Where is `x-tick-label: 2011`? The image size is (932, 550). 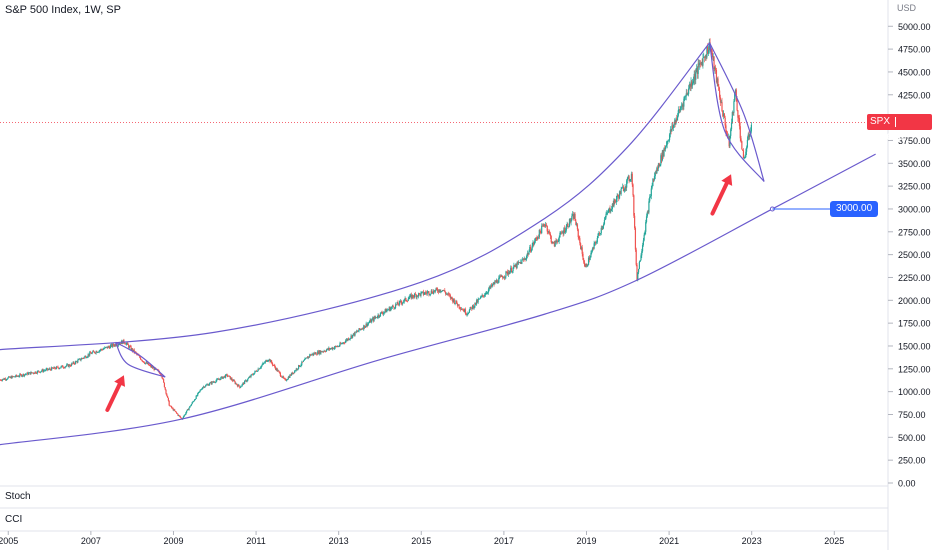 x-tick-label: 2011 is located at coordinates (255, 541).